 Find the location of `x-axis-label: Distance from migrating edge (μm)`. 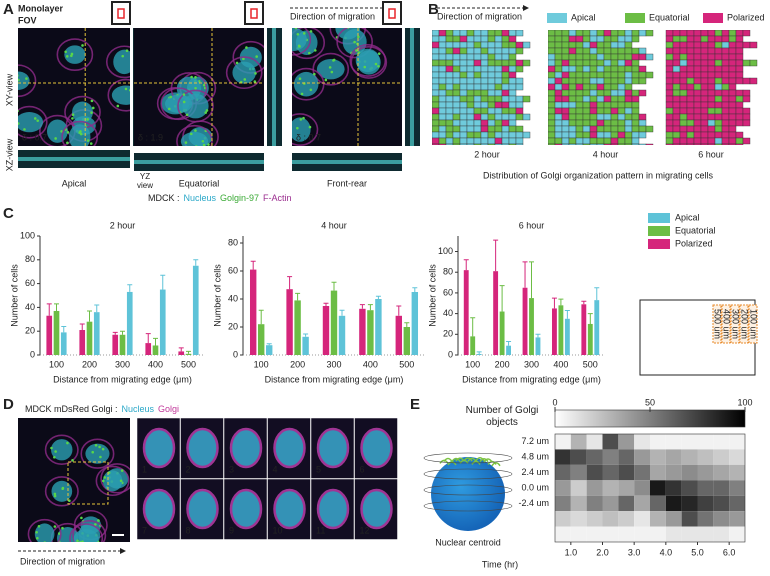

x-axis-label: Distance from migrating edge (μm) is located at coordinates (531, 379).